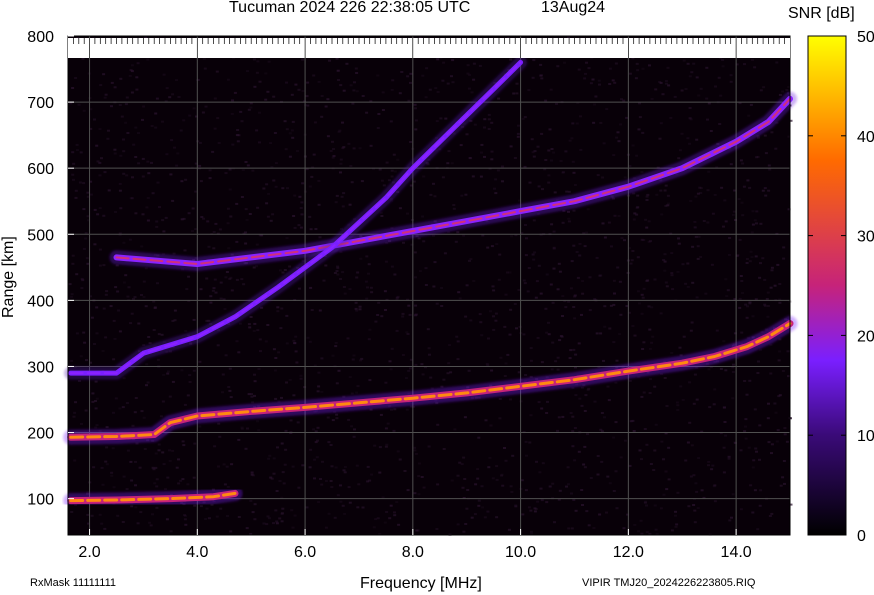  Describe the element at coordinates (73, 583) in the screenshot. I see `rxmask-label: RxMask 11111111` at that location.